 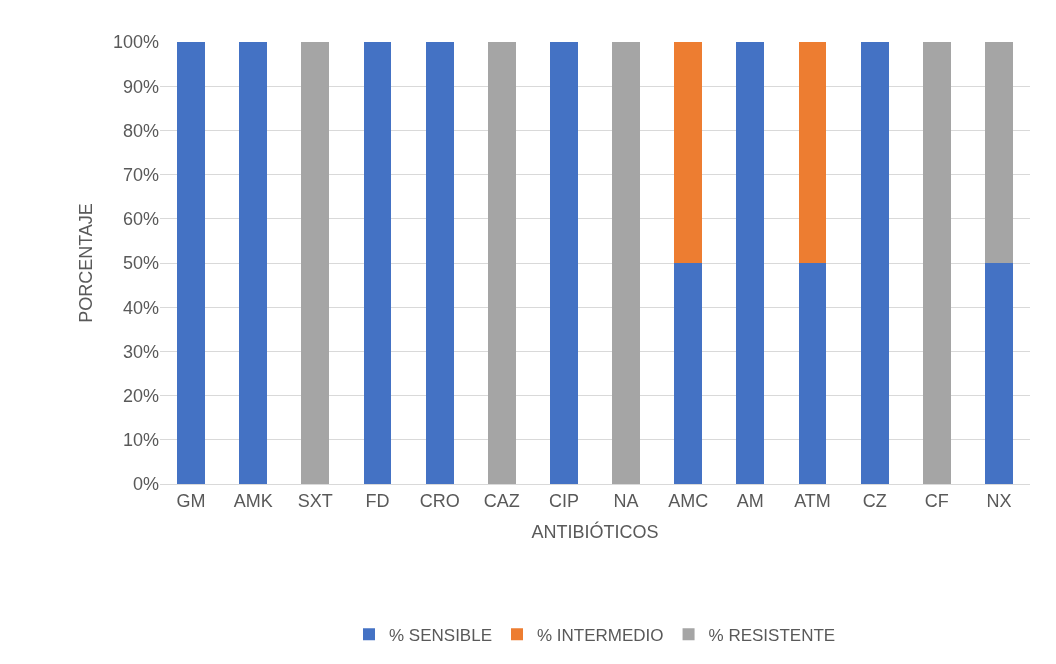 I want to click on x-axis-title: ANTIBIÓTICOS, so click(x=595, y=531).